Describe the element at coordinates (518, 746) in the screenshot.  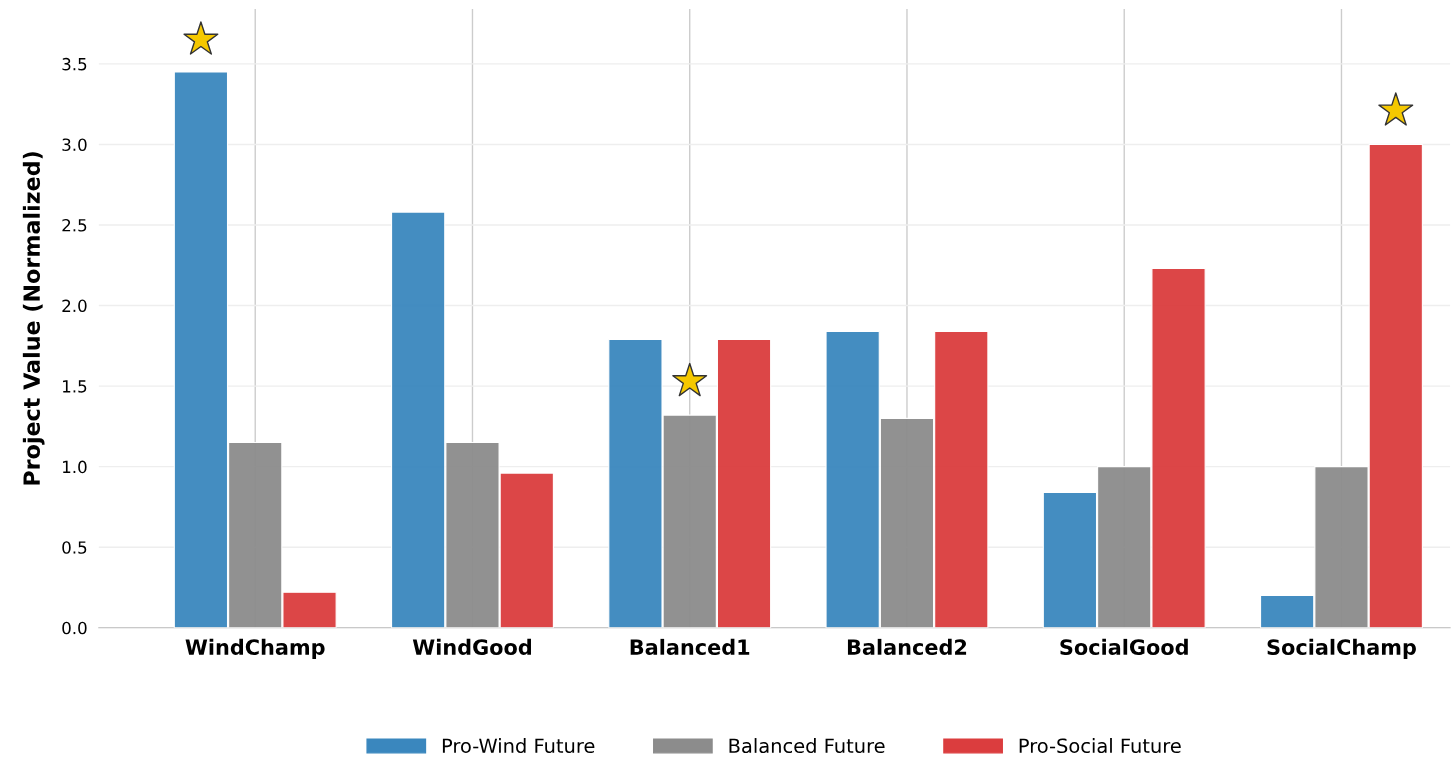
I see `legend-label: Pro-Wind Future` at that location.